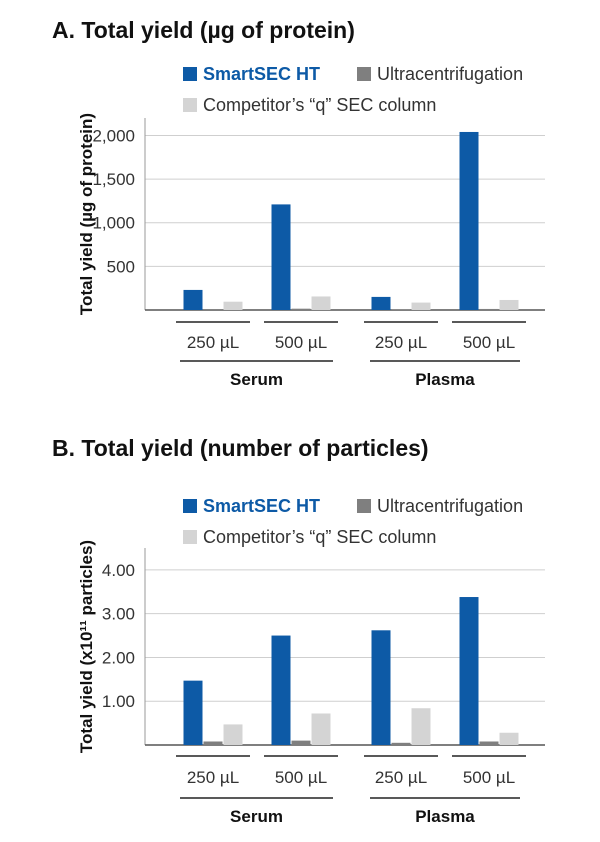 The width and height of the screenshot is (600, 842). Describe the element at coordinates (203, 30) in the screenshot. I see `panel-title: A. Total yield (µg of protein)` at that location.